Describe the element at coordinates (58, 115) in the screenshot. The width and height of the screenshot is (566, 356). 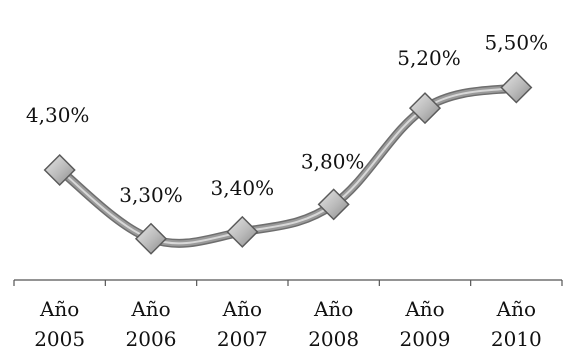
I see `data-label: 4,30%` at that location.